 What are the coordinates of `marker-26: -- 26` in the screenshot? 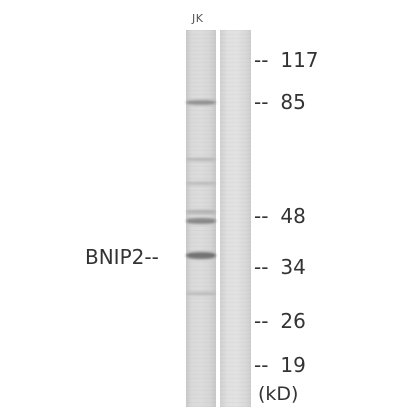 It's located at (280, 321).